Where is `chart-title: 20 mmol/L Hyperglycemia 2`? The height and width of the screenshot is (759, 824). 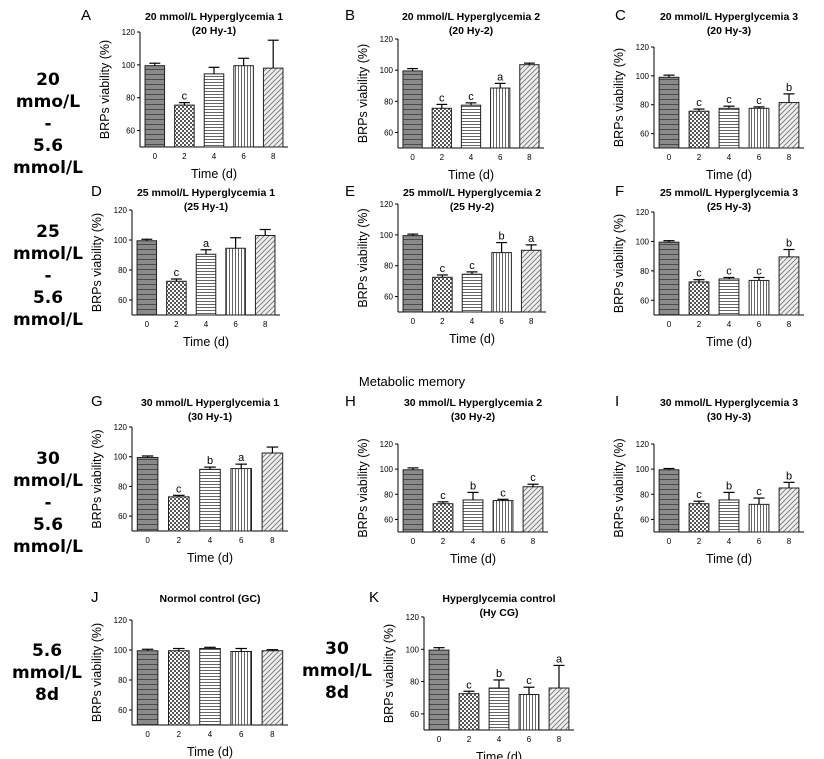 chart-title: 20 mmol/L Hyperglycemia 2 is located at coordinates (471, 17).